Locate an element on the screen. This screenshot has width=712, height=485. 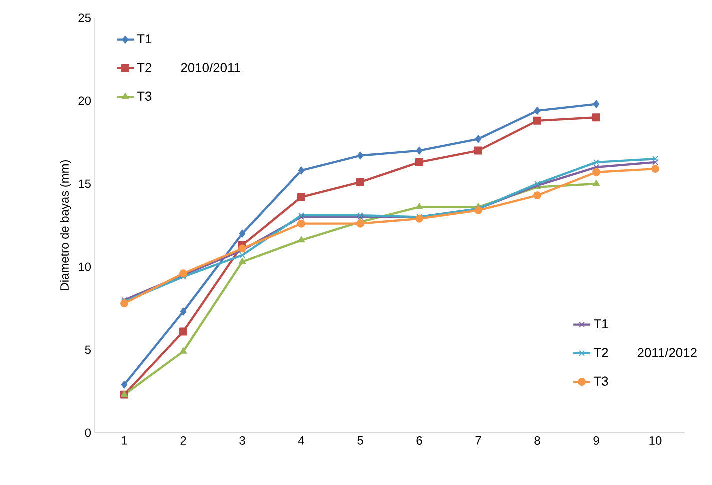
y-tick-label: 15 is located at coordinates (85, 184).